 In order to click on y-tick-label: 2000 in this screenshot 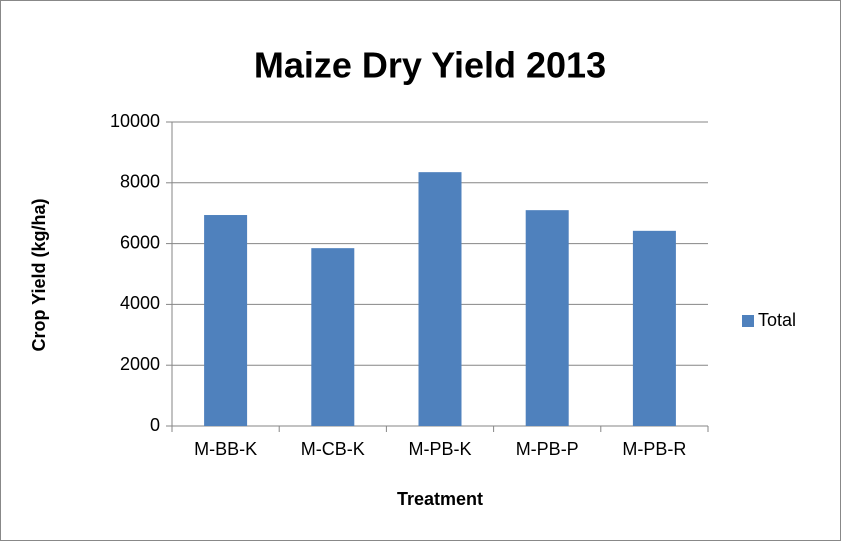, I will do `click(140, 364)`.